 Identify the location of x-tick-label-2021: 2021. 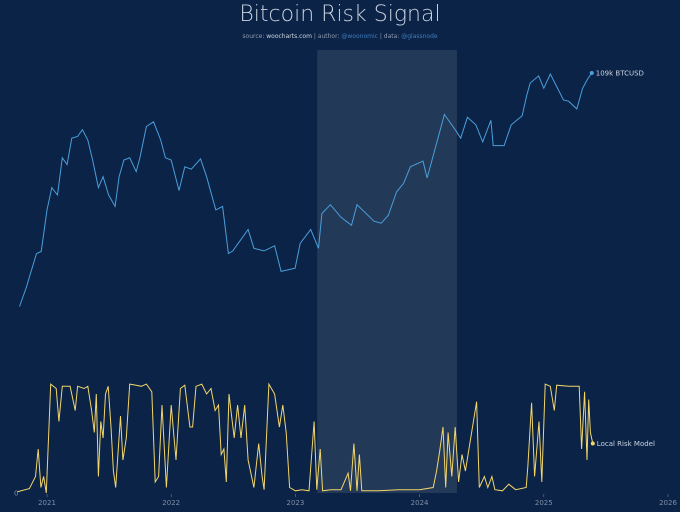
(47, 503).